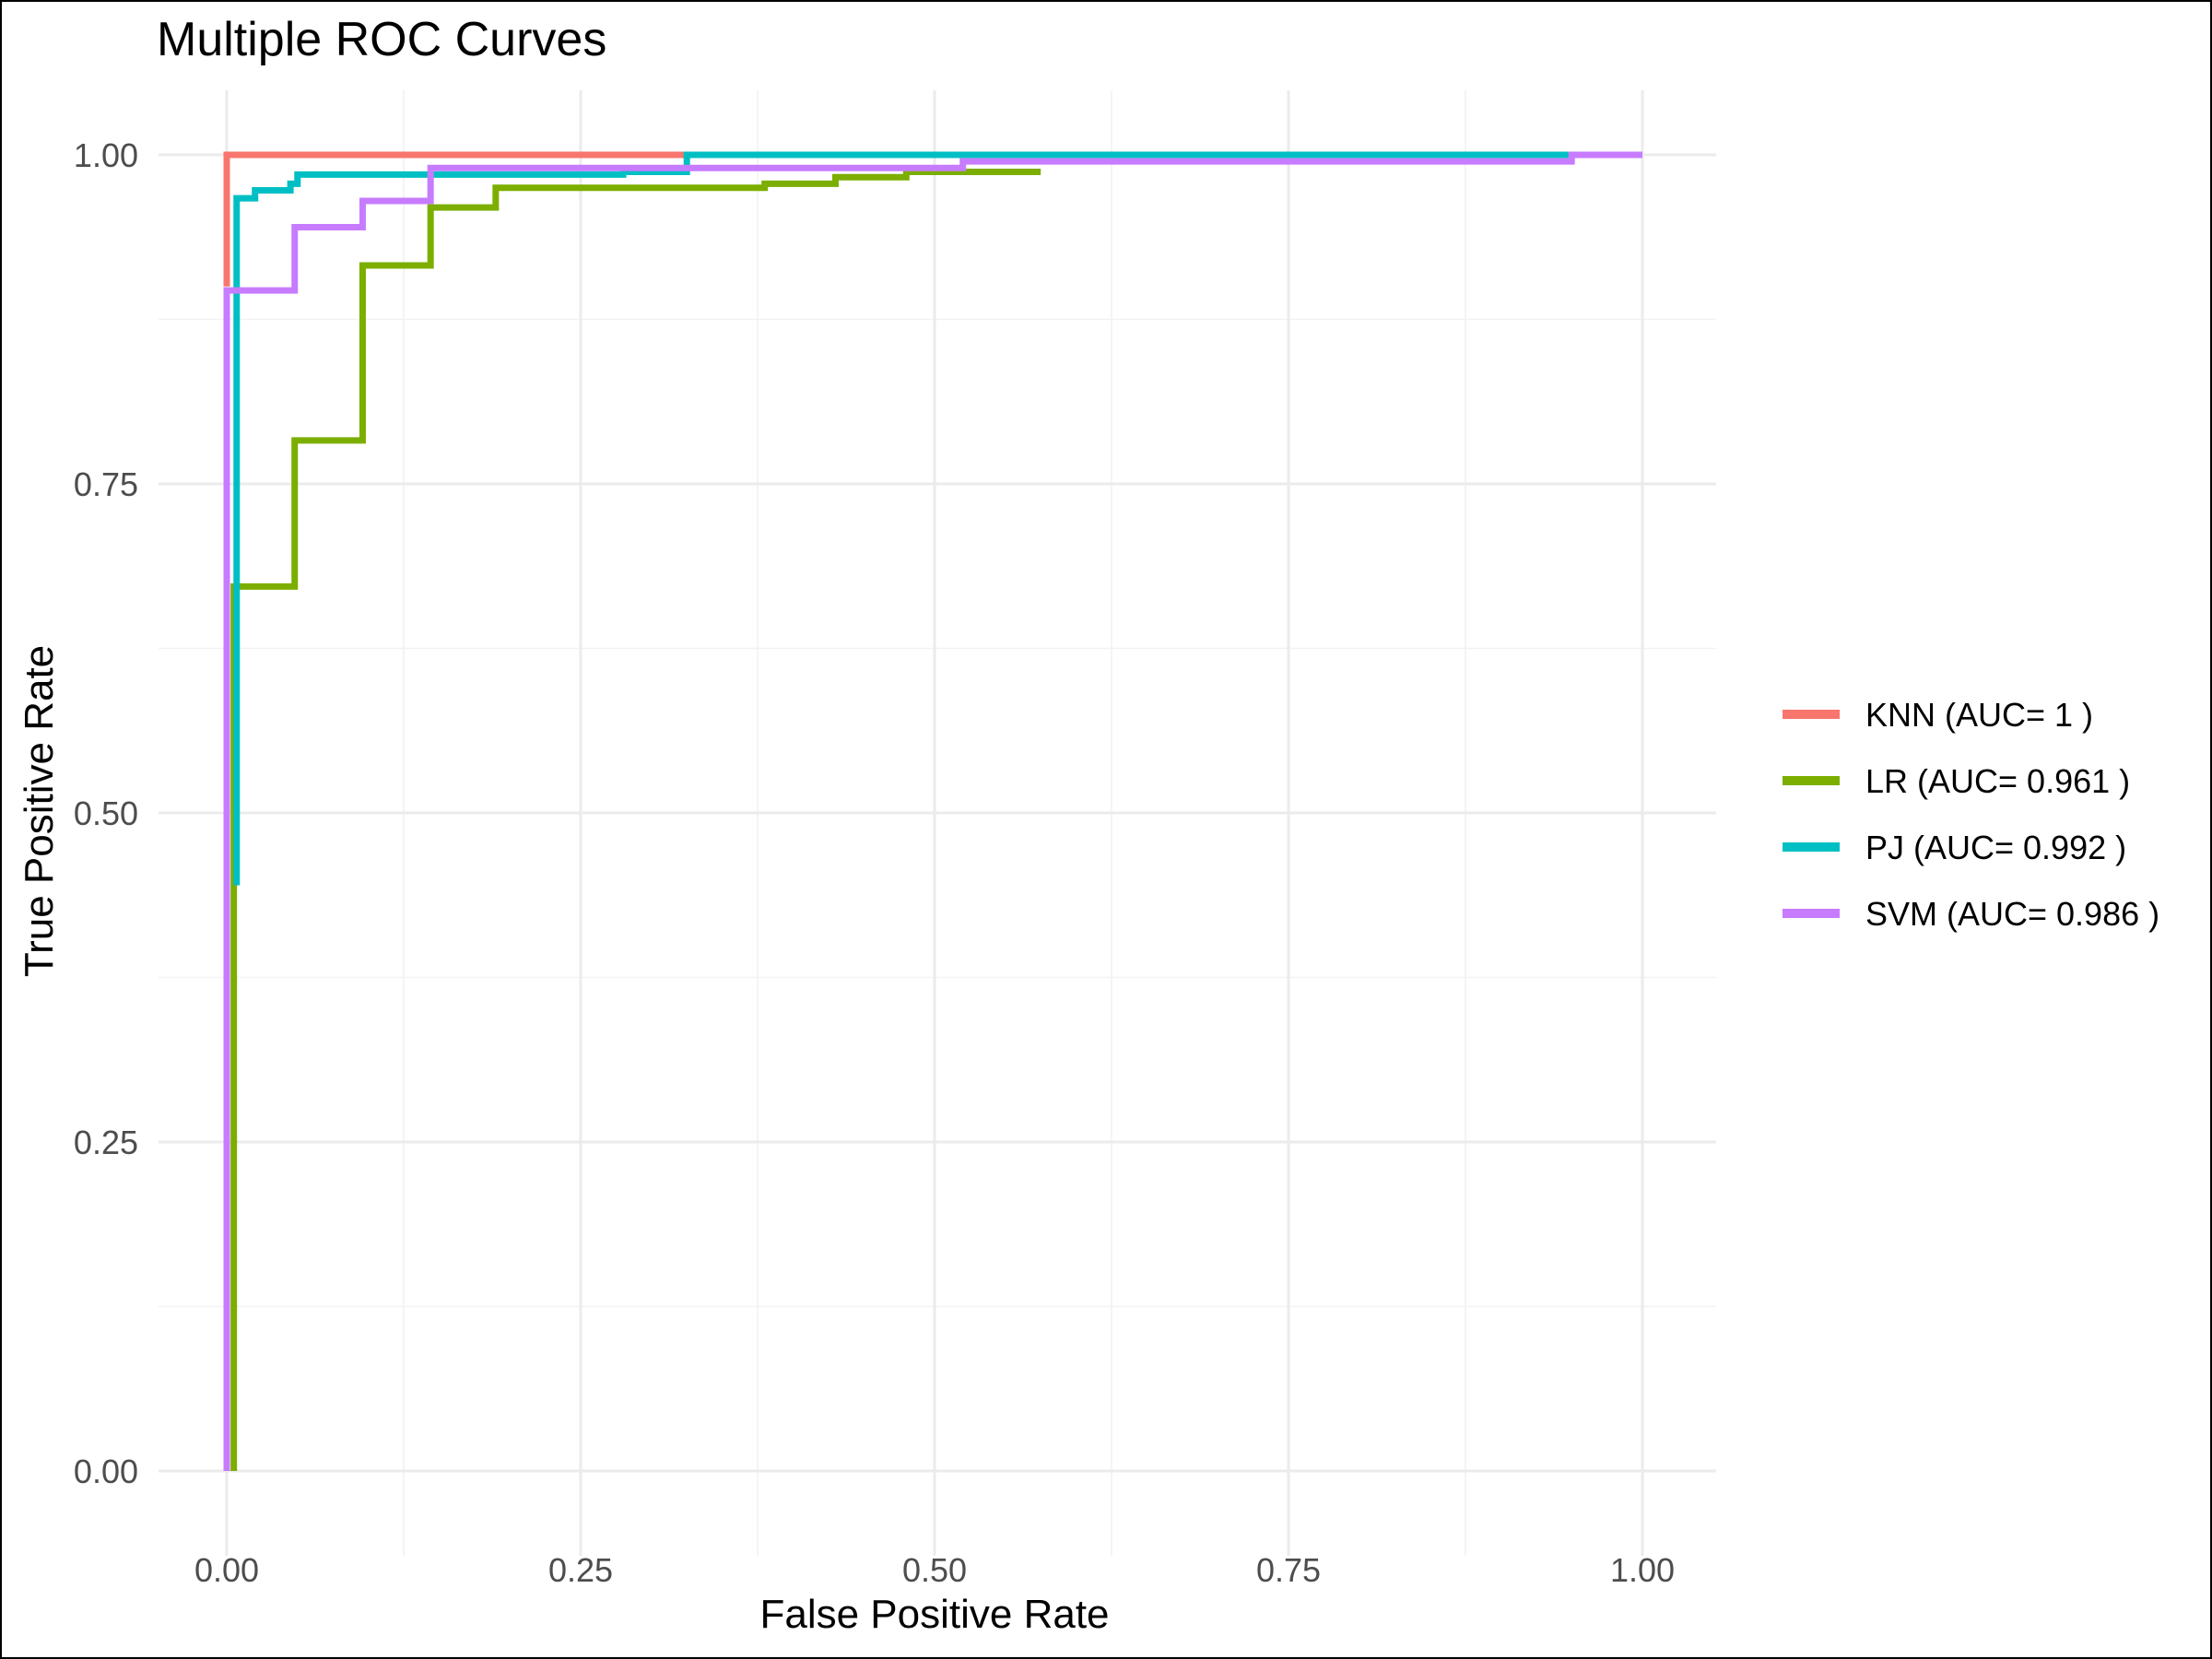 The width and height of the screenshot is (2212, 1659). I want to click on x-tick-label: 0.00, so click(226, 1570).